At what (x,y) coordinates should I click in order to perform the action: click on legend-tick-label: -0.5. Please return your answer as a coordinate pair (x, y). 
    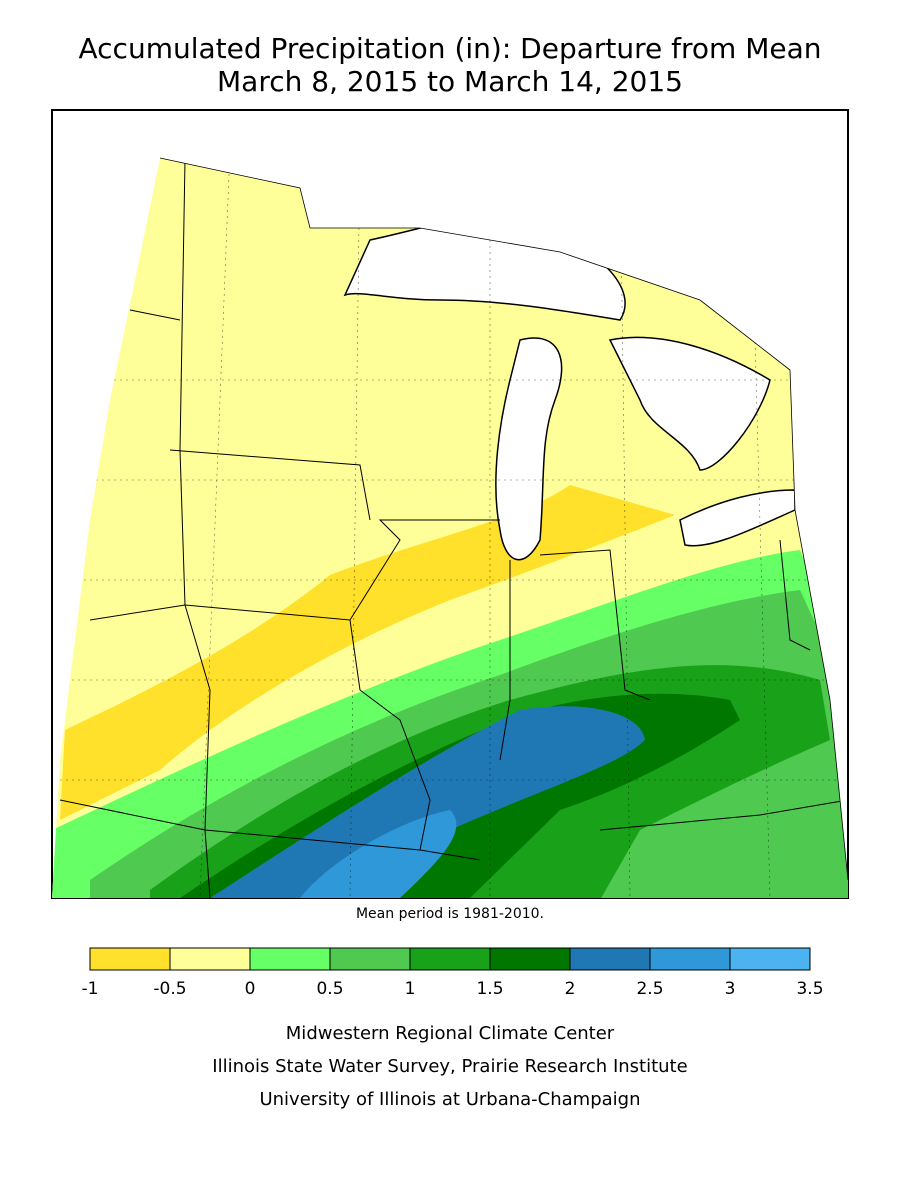
    Looking at the image, I should click on (169, 989).